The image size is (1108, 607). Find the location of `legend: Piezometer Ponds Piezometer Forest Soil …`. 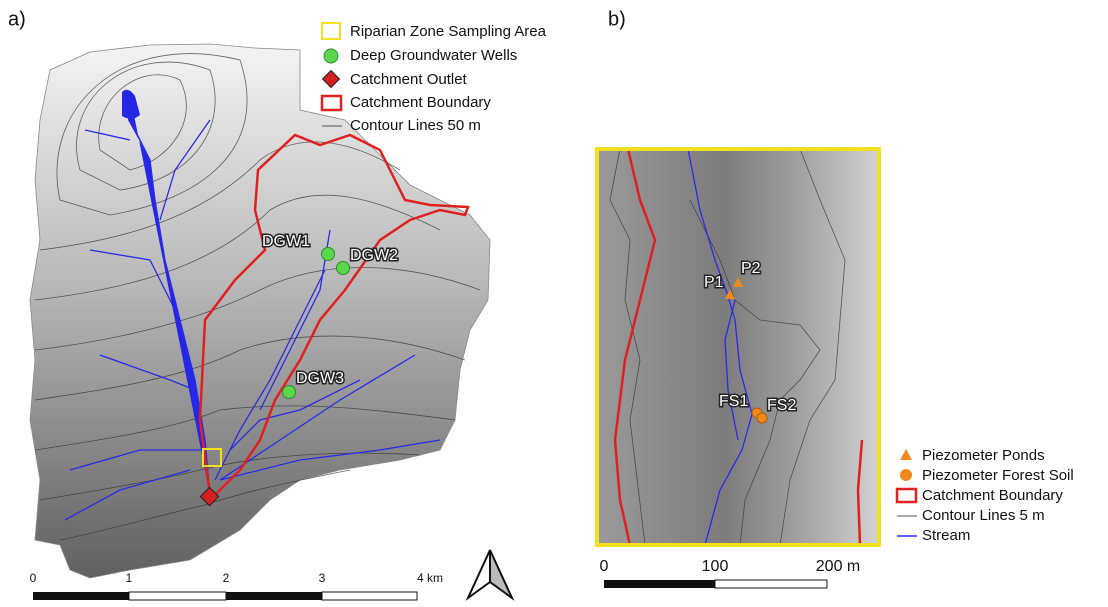

legend: Piezometer Ponds Piezometer Forest Soil … is located at coordinates (984, 495).